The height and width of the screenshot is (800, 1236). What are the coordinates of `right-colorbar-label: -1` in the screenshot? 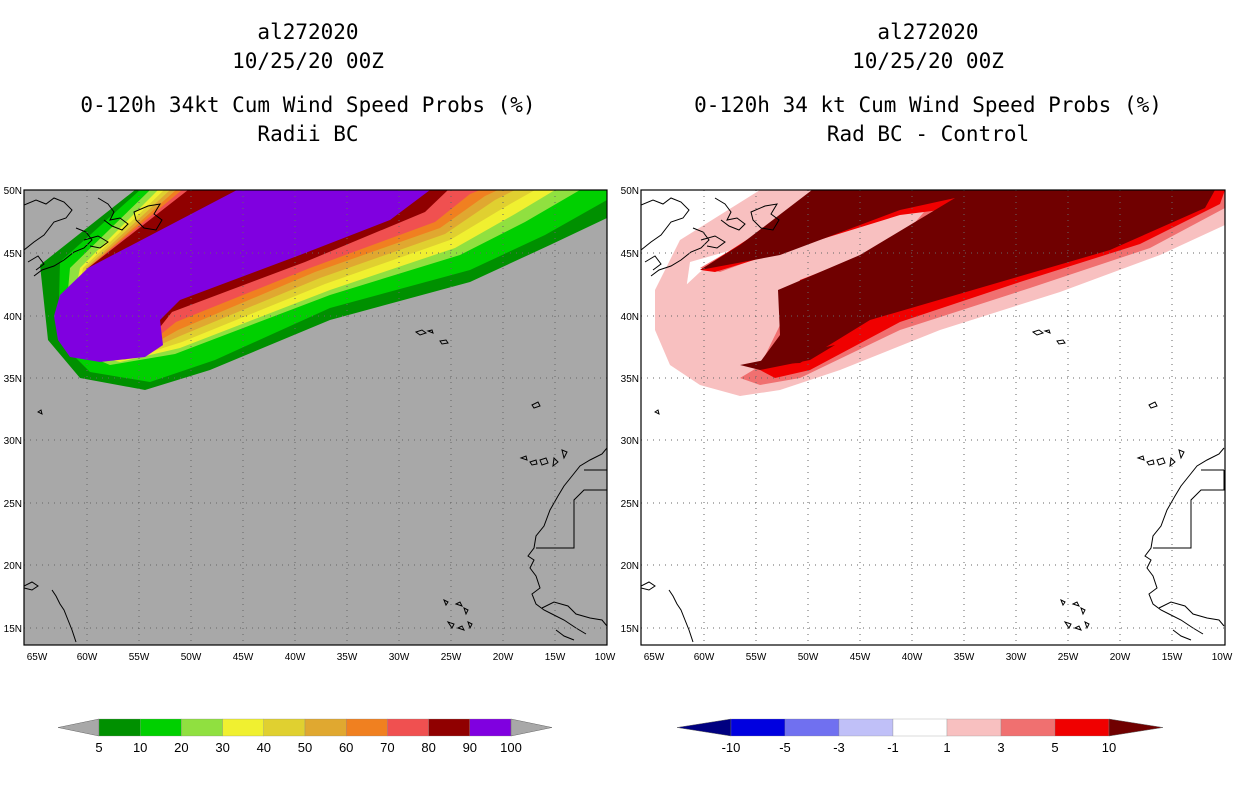 It's located at (893, 747).